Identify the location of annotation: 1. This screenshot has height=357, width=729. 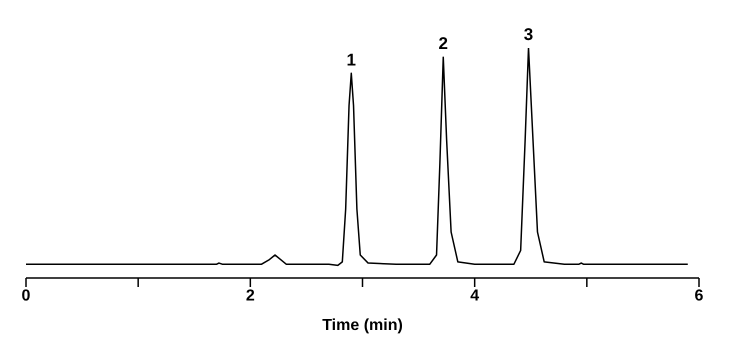
(351, 60).